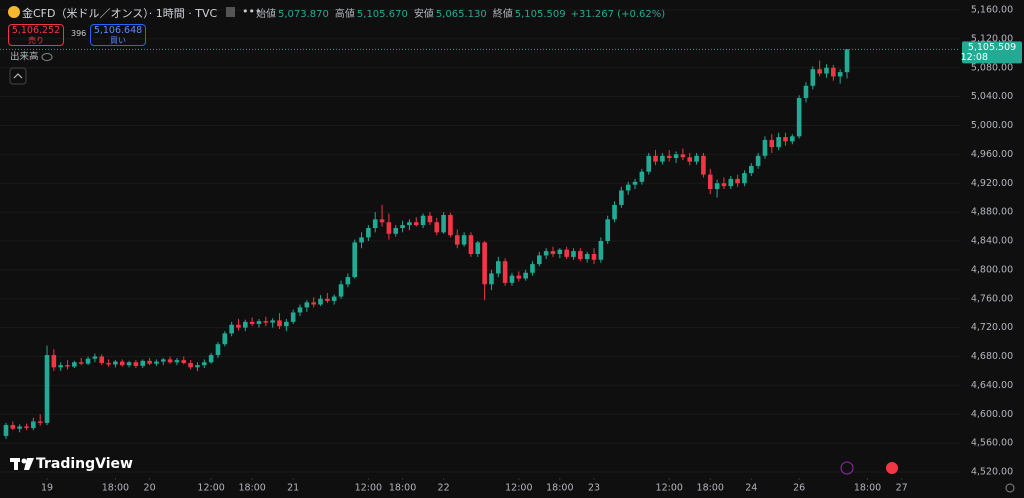 The image size is (1024, 498). I want to click on y-tick-label: 4,720.00, so click(992, 327).